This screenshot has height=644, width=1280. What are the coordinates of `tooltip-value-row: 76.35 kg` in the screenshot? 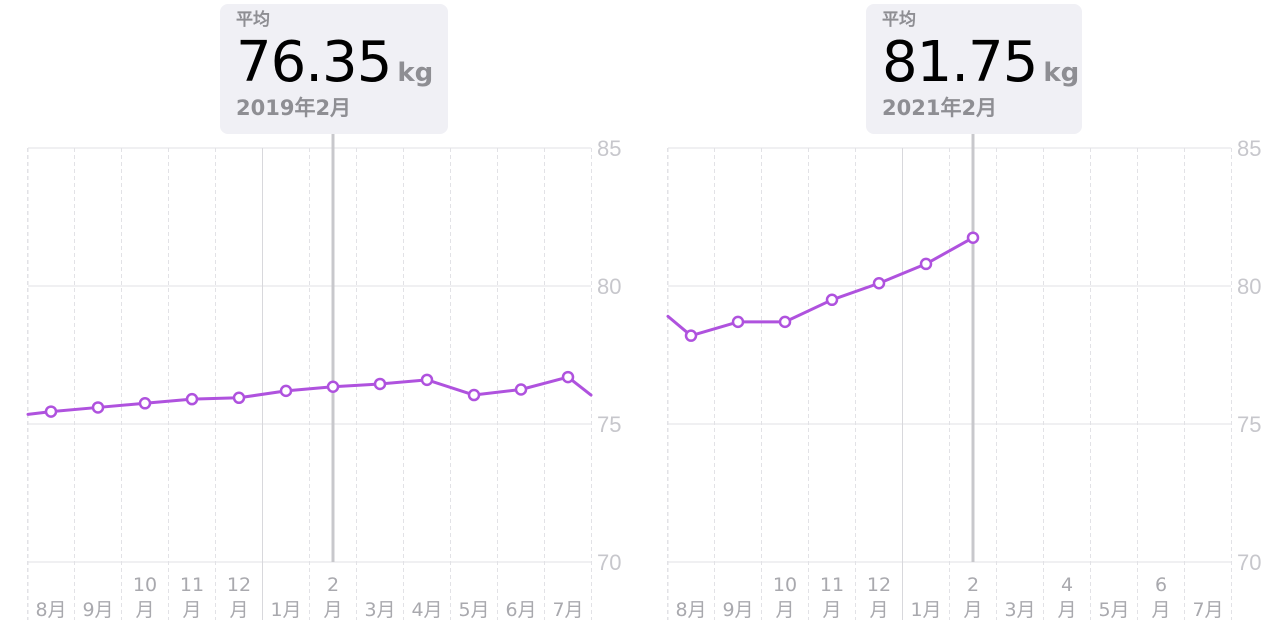 It's located at (335, 62).